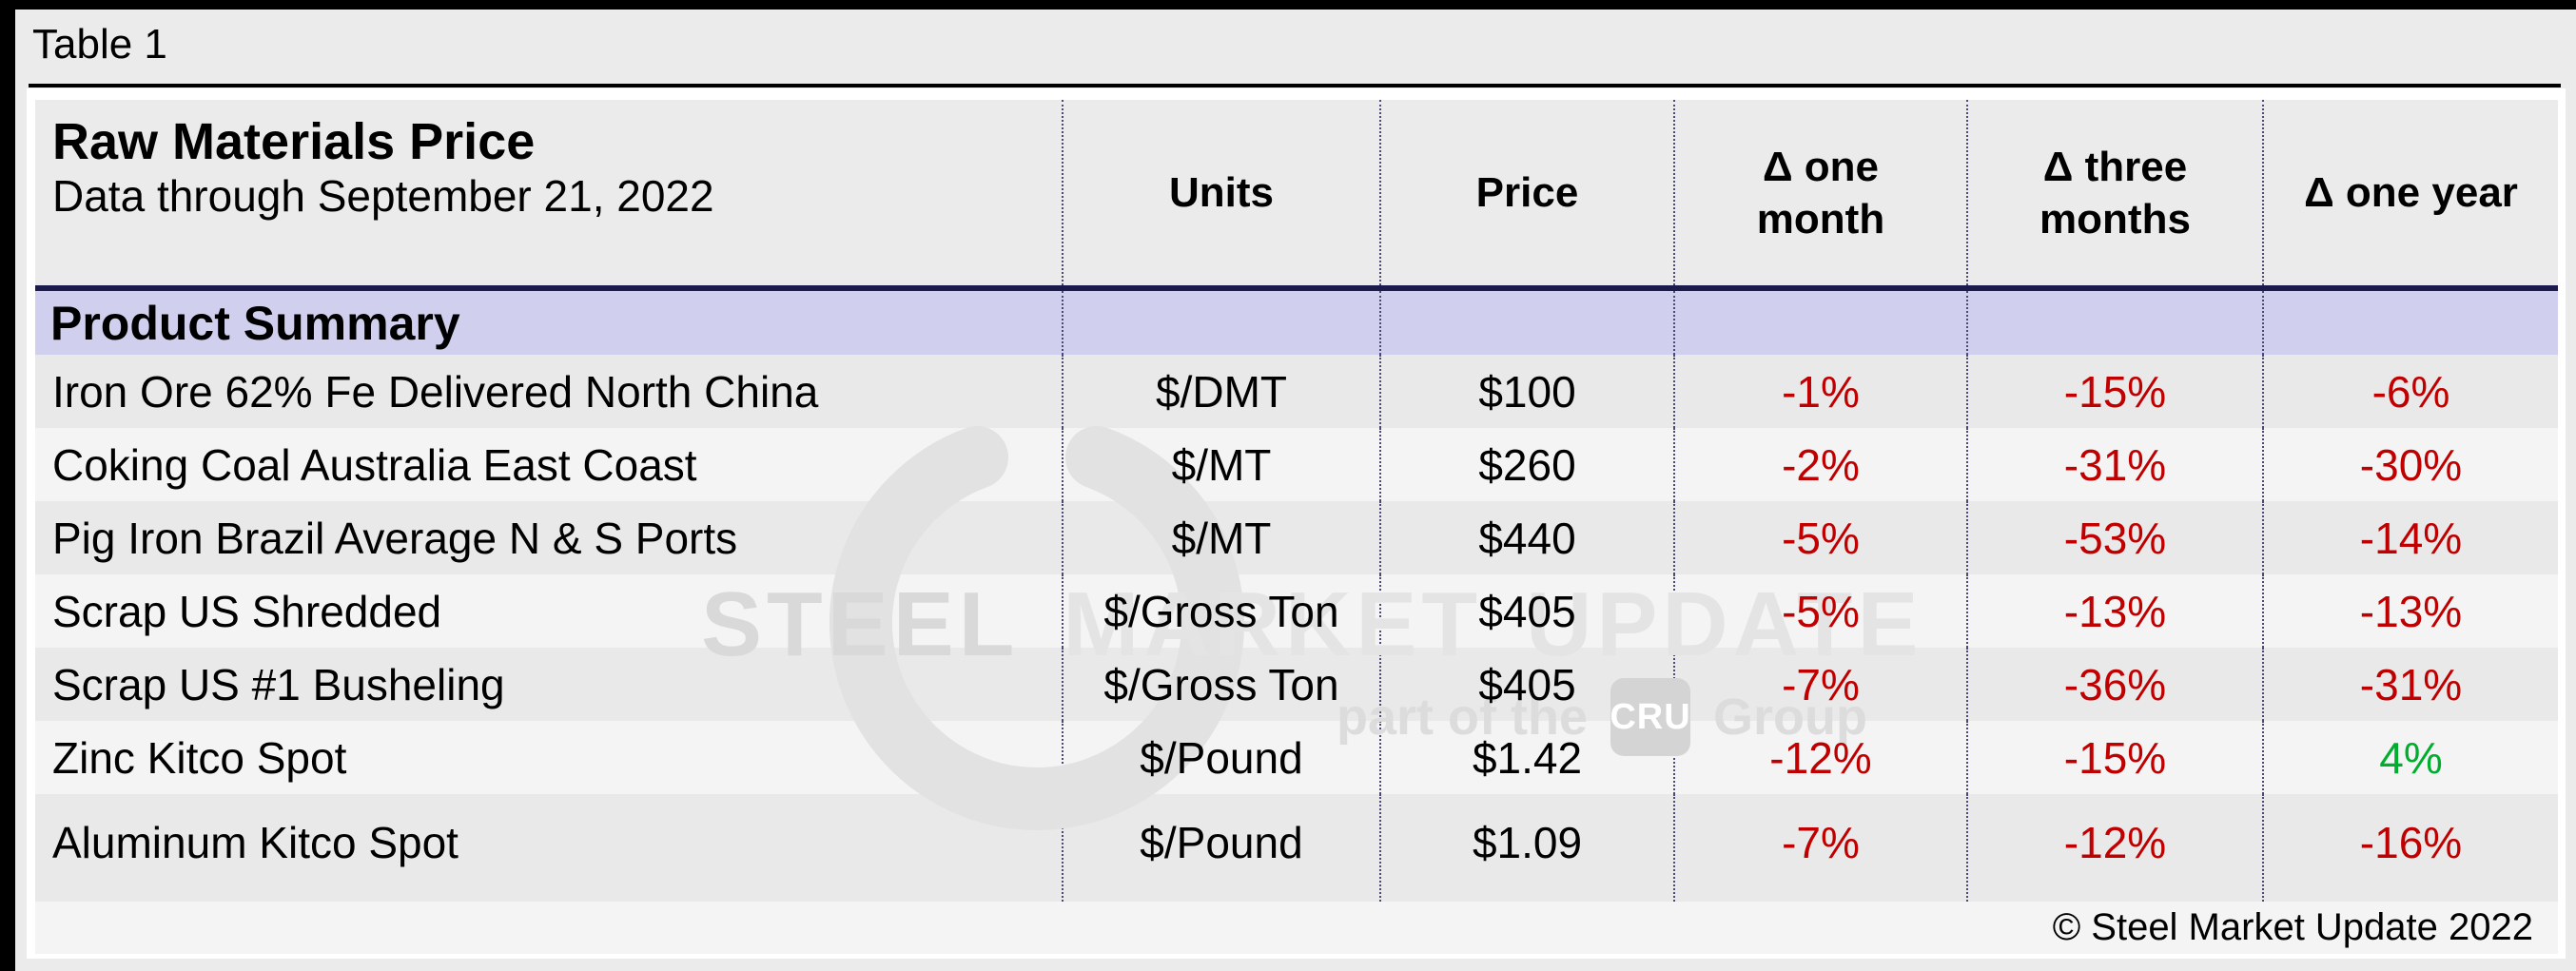 The height and width of the screenshot is (971, 2576). What do you see at coordinates (436, 391) in the screenshot?
I see `product-value: Iron Ore 62% Fe Delivered North China` at bounding box center [436, 391].